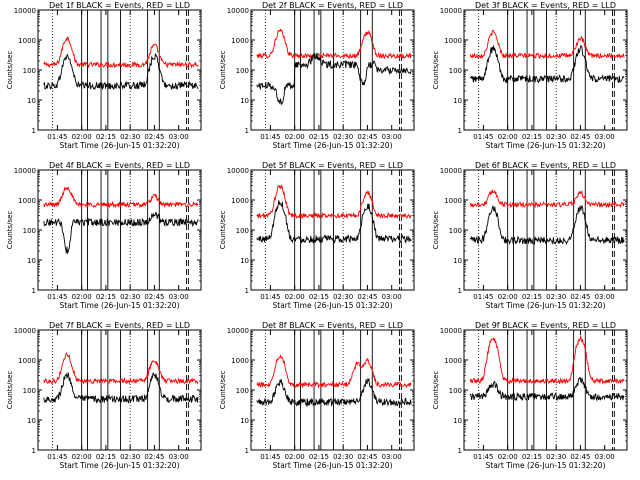 The image size is (640, 480). What do you see at coordinates (119, 5) in the screenshot?
I see `chart-title: Det 1f BLACK = Events, RED = LLD` at bounding box center [119, 5].